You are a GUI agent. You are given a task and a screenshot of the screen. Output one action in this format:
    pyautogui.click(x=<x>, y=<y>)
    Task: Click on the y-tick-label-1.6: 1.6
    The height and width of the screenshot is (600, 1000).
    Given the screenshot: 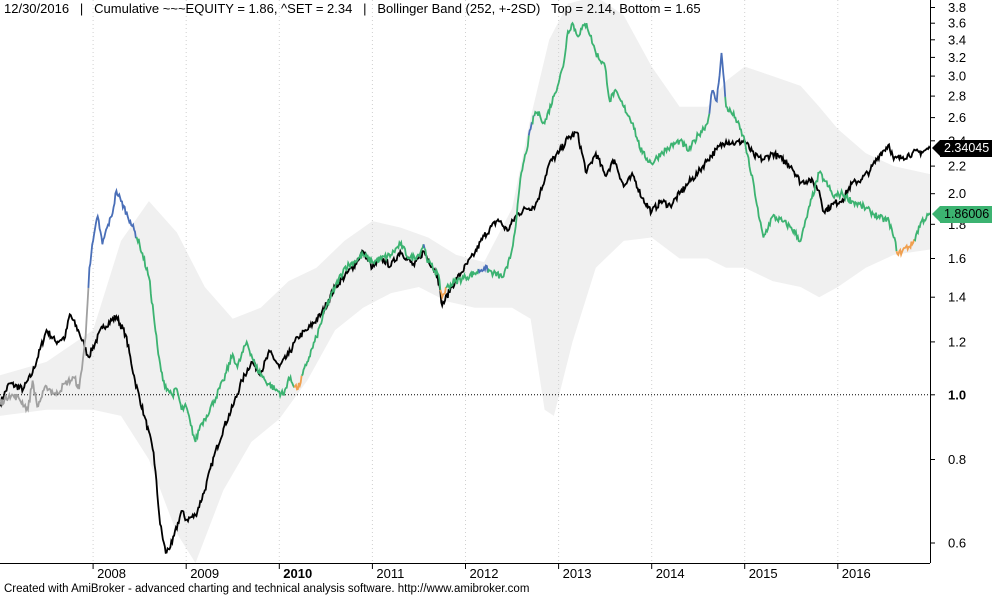 What is the action you would take?
    pyautogui.click(x=957, y=258)
    